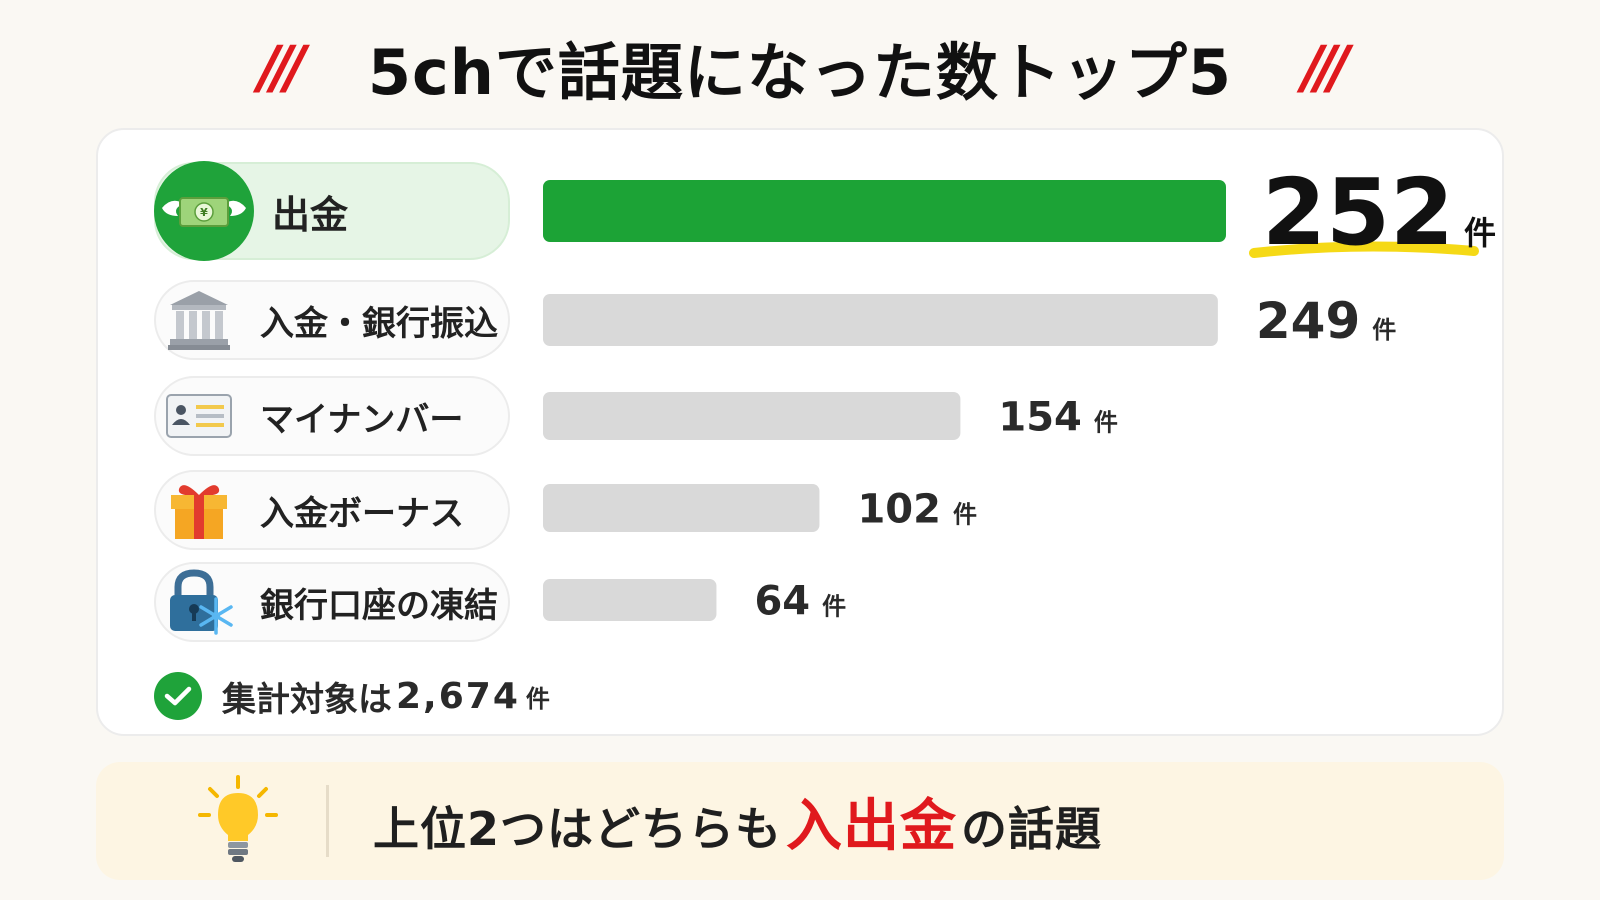 This screenshot has height=900, width=1600. Describe the element at coordinates (362, 513) in the screenshot. I see `category-label: 入金ボーナス` at that location.